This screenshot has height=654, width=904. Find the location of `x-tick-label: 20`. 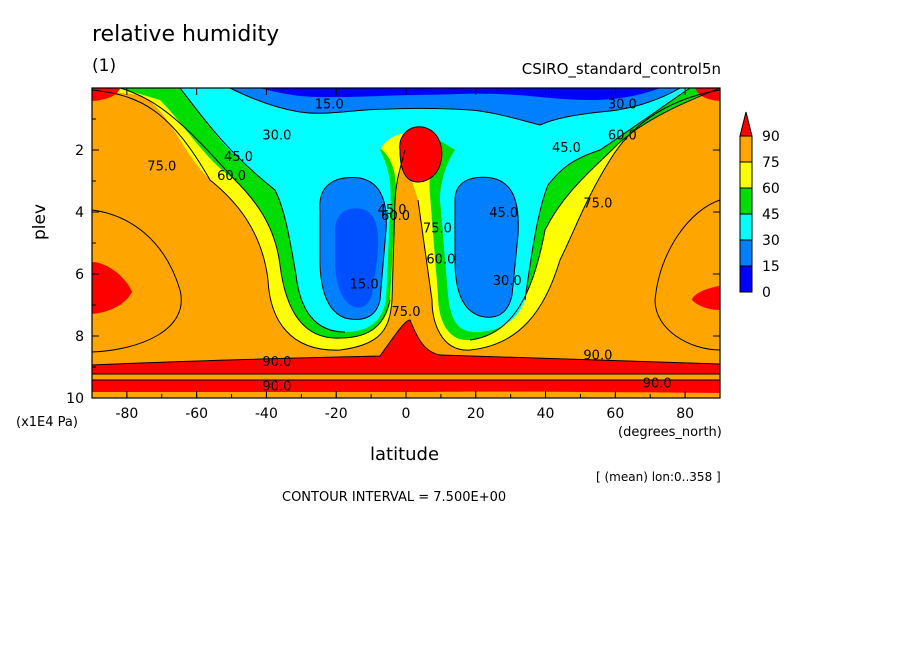

x-tick-label: 20 is located at coordinates (476, 414).